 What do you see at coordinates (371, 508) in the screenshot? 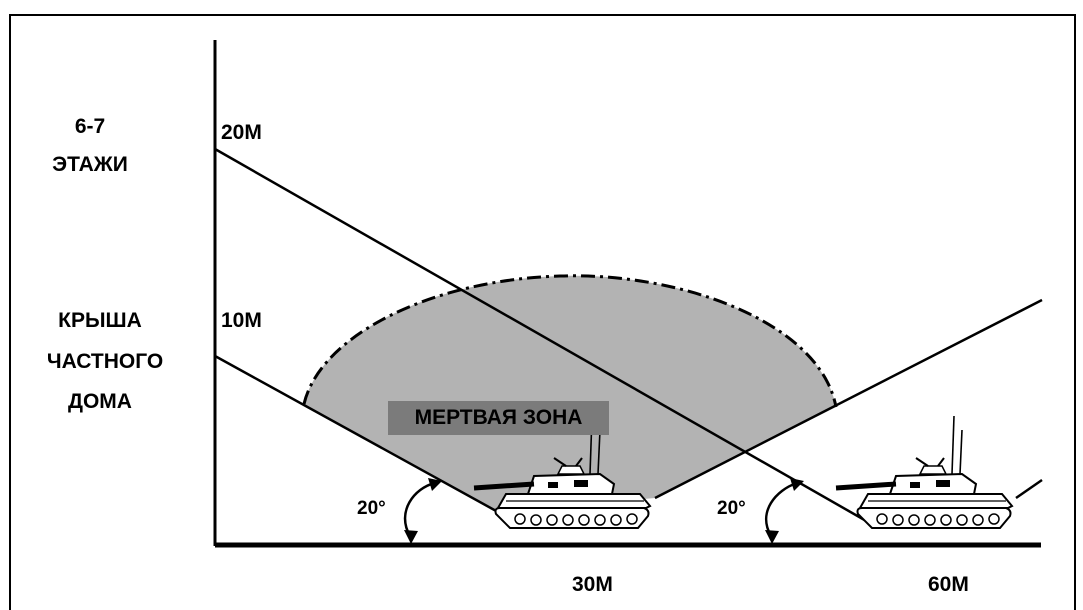
I see `angle-label-first: 20°` at bounding box center [371, 508].